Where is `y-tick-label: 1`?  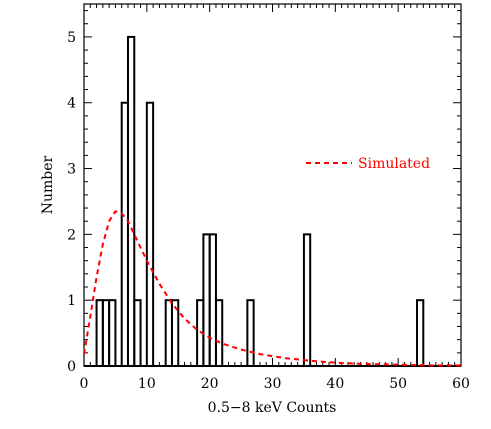 y-tick-label: 1 is located at coordinates (71, 301).